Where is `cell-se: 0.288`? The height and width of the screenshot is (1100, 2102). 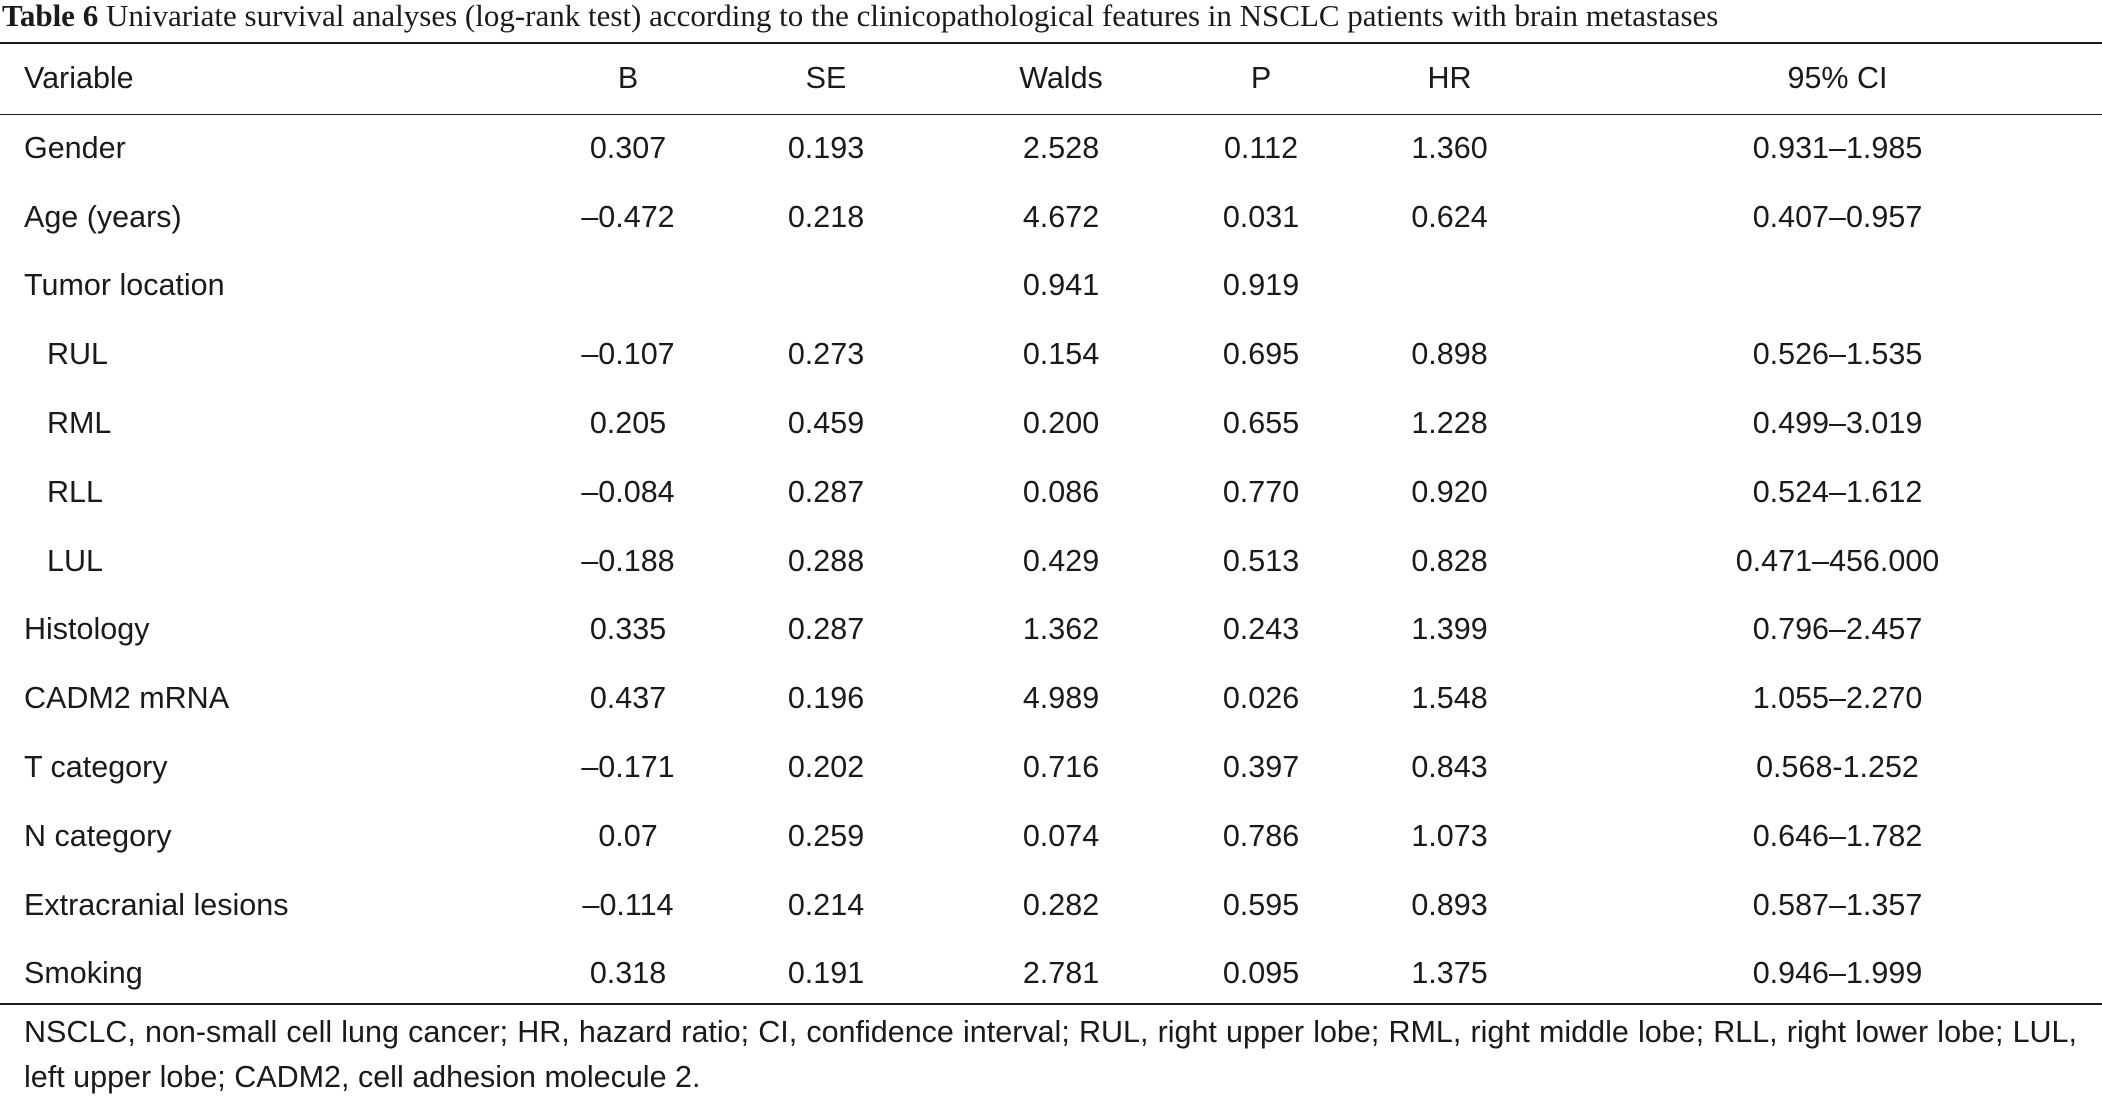 cell-se: 0.288 is located at coordinates (826, 560).